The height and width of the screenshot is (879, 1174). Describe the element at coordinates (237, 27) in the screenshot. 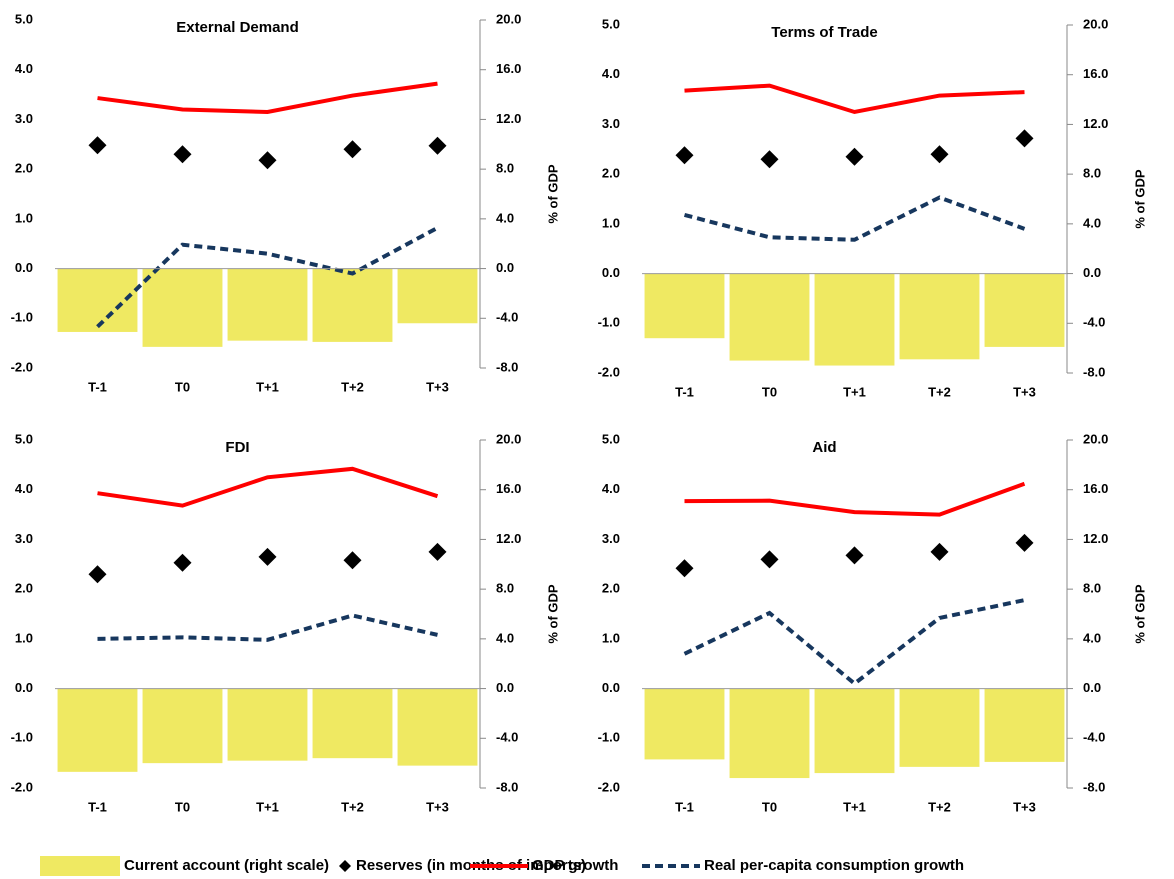

I see `chart-title: External Demand` at that location.